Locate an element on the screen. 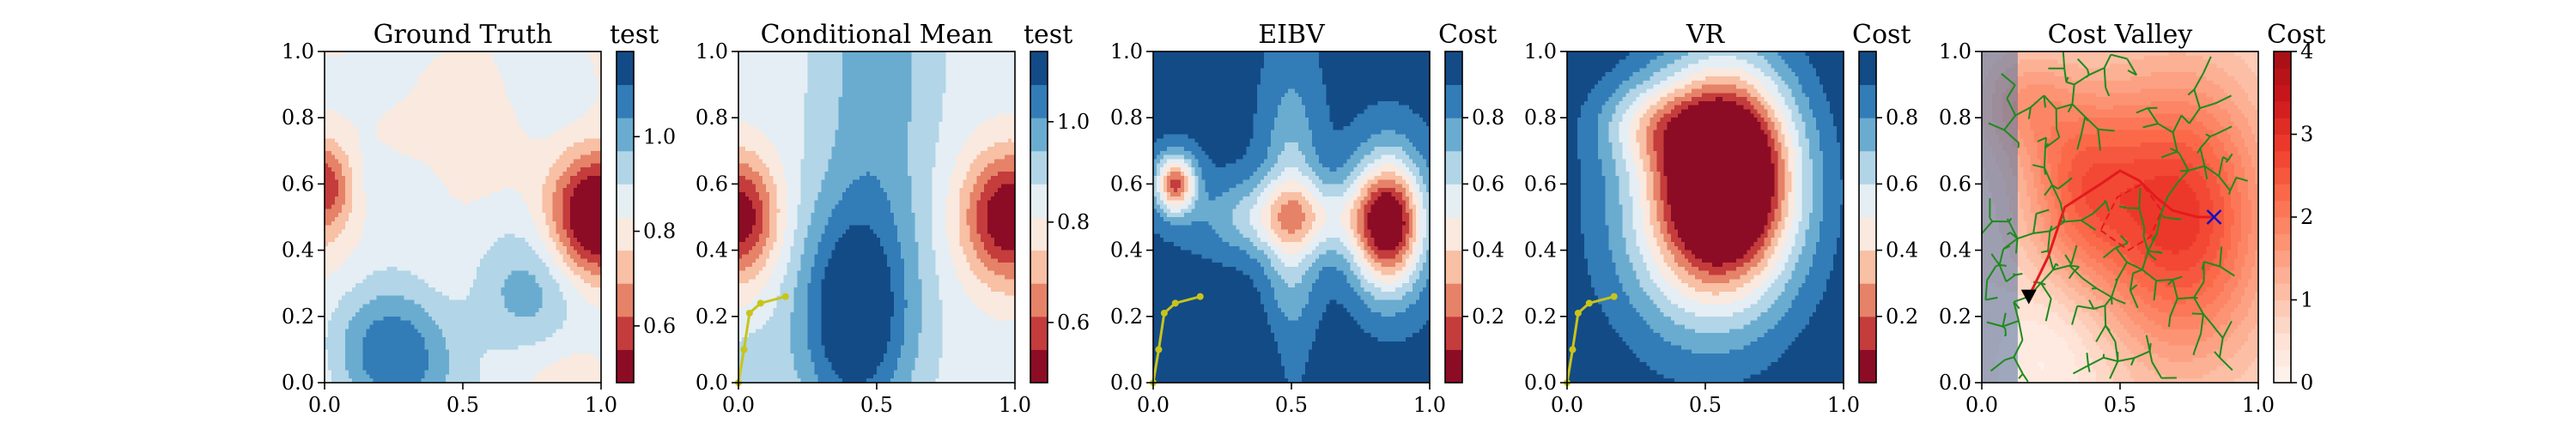 The height and width of the screenshot is (429, 2576). panel-title: Ground Truth is located at coordinates (463, 35).